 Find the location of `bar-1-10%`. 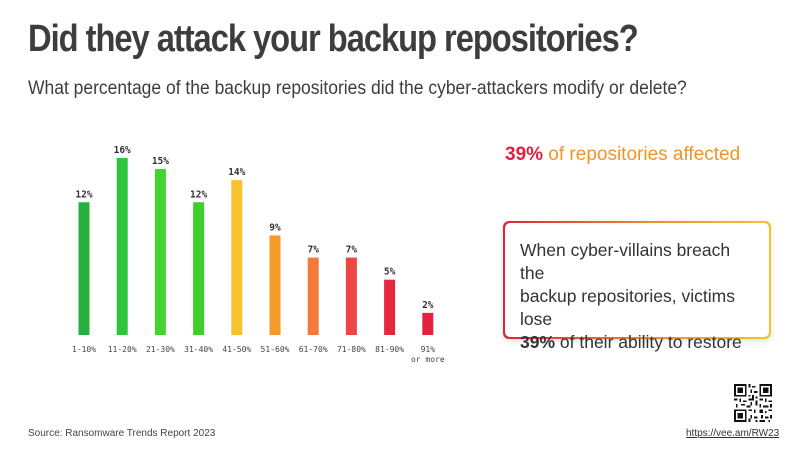

bar-1-10% is located at coordinates (84, 268).